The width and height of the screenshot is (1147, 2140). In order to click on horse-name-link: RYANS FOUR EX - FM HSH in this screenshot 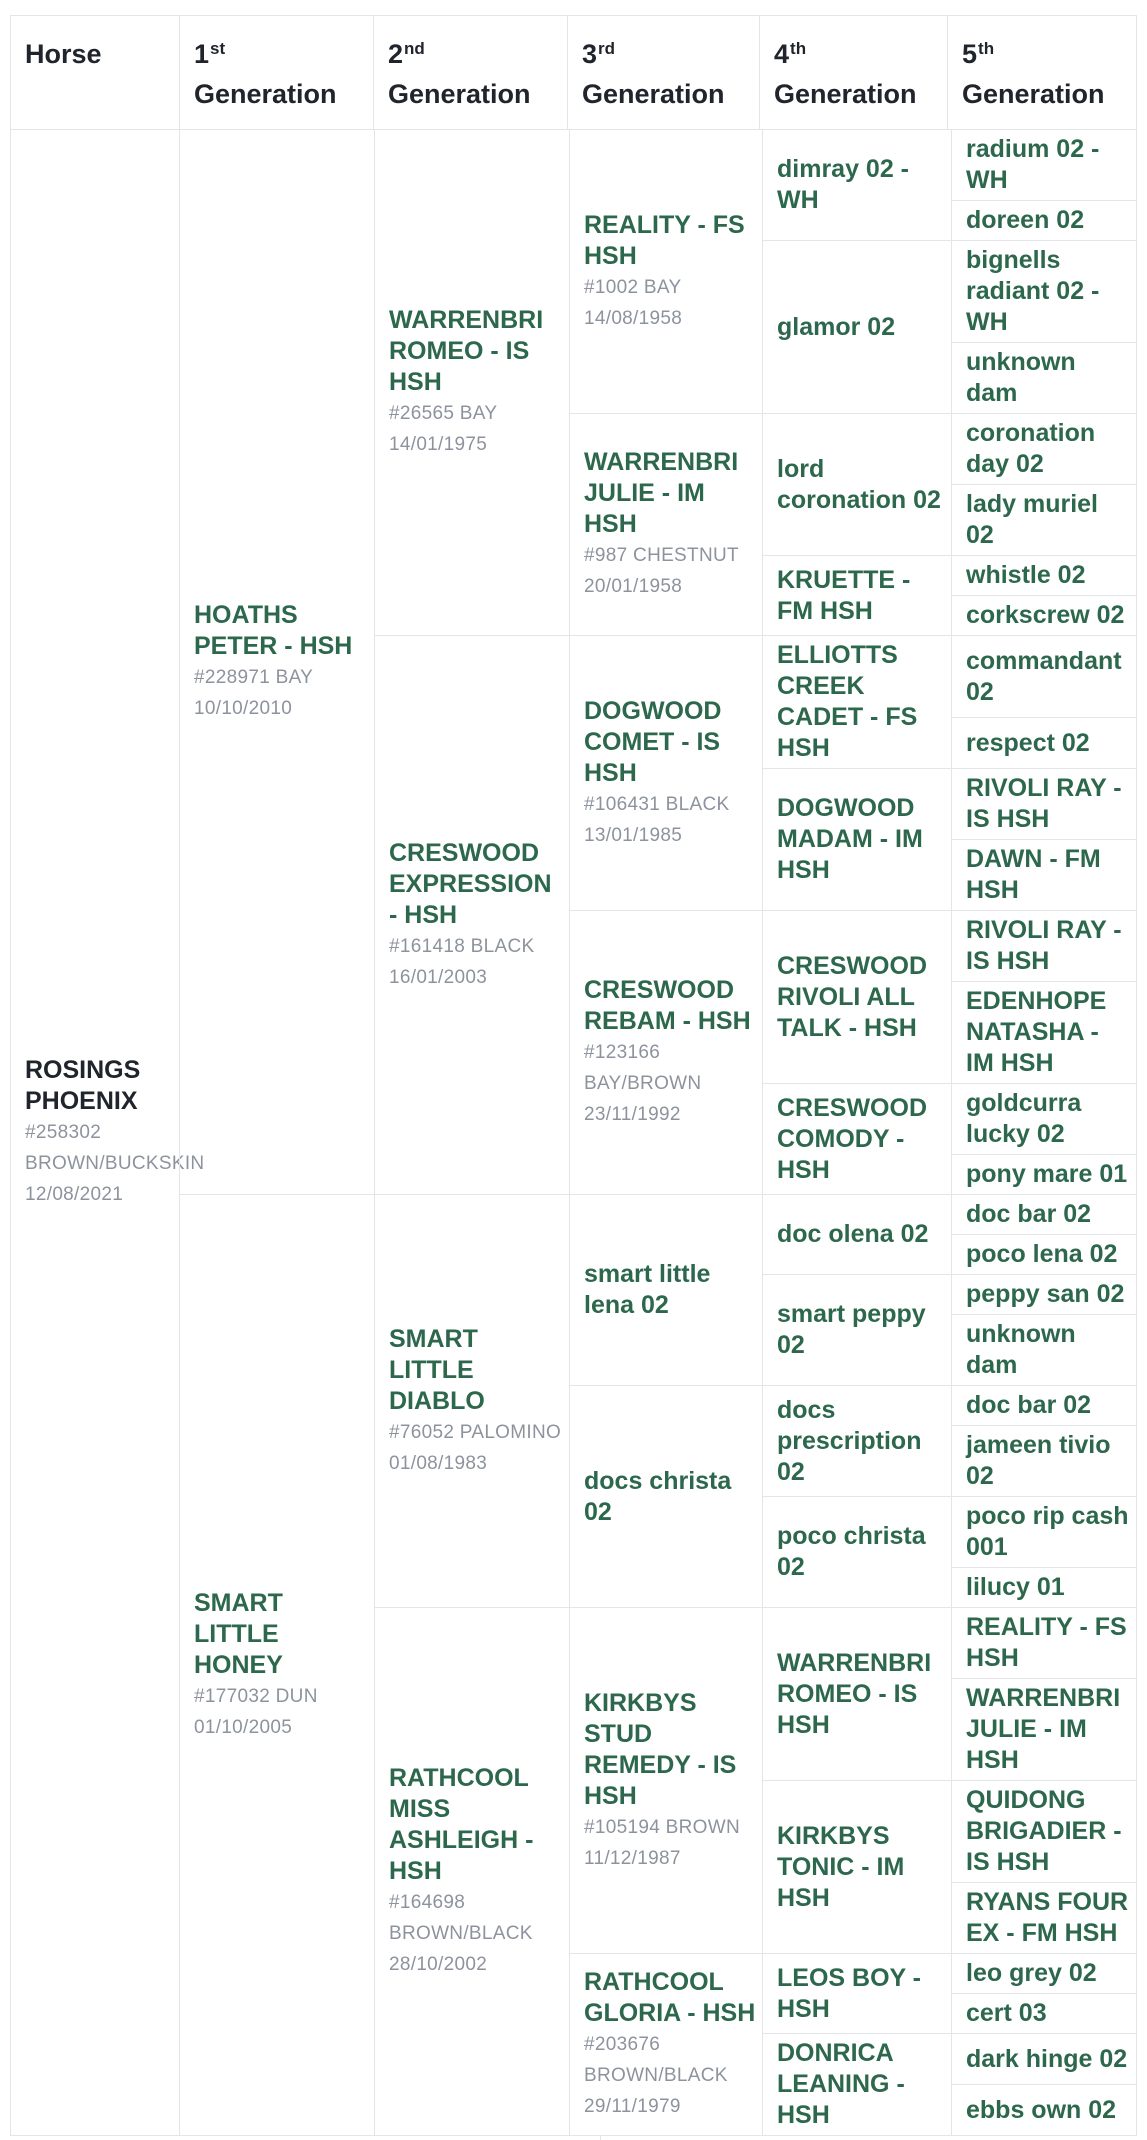, I will do `click(1047, 1917)`.